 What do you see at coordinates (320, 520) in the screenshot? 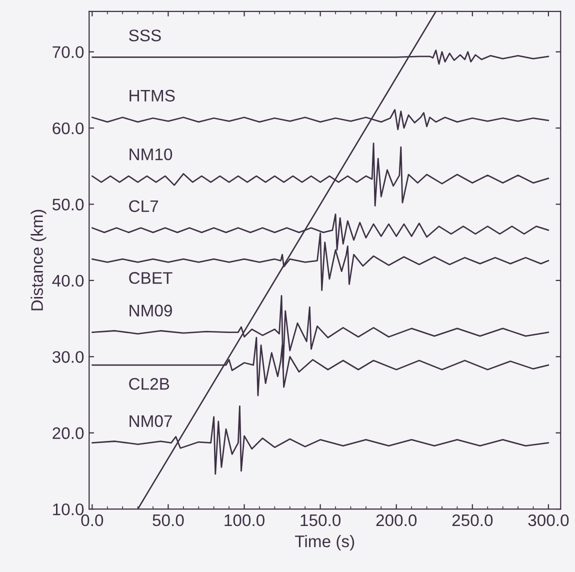
I see `x-tick-label: 150.0` at bounding box center [320, 520].